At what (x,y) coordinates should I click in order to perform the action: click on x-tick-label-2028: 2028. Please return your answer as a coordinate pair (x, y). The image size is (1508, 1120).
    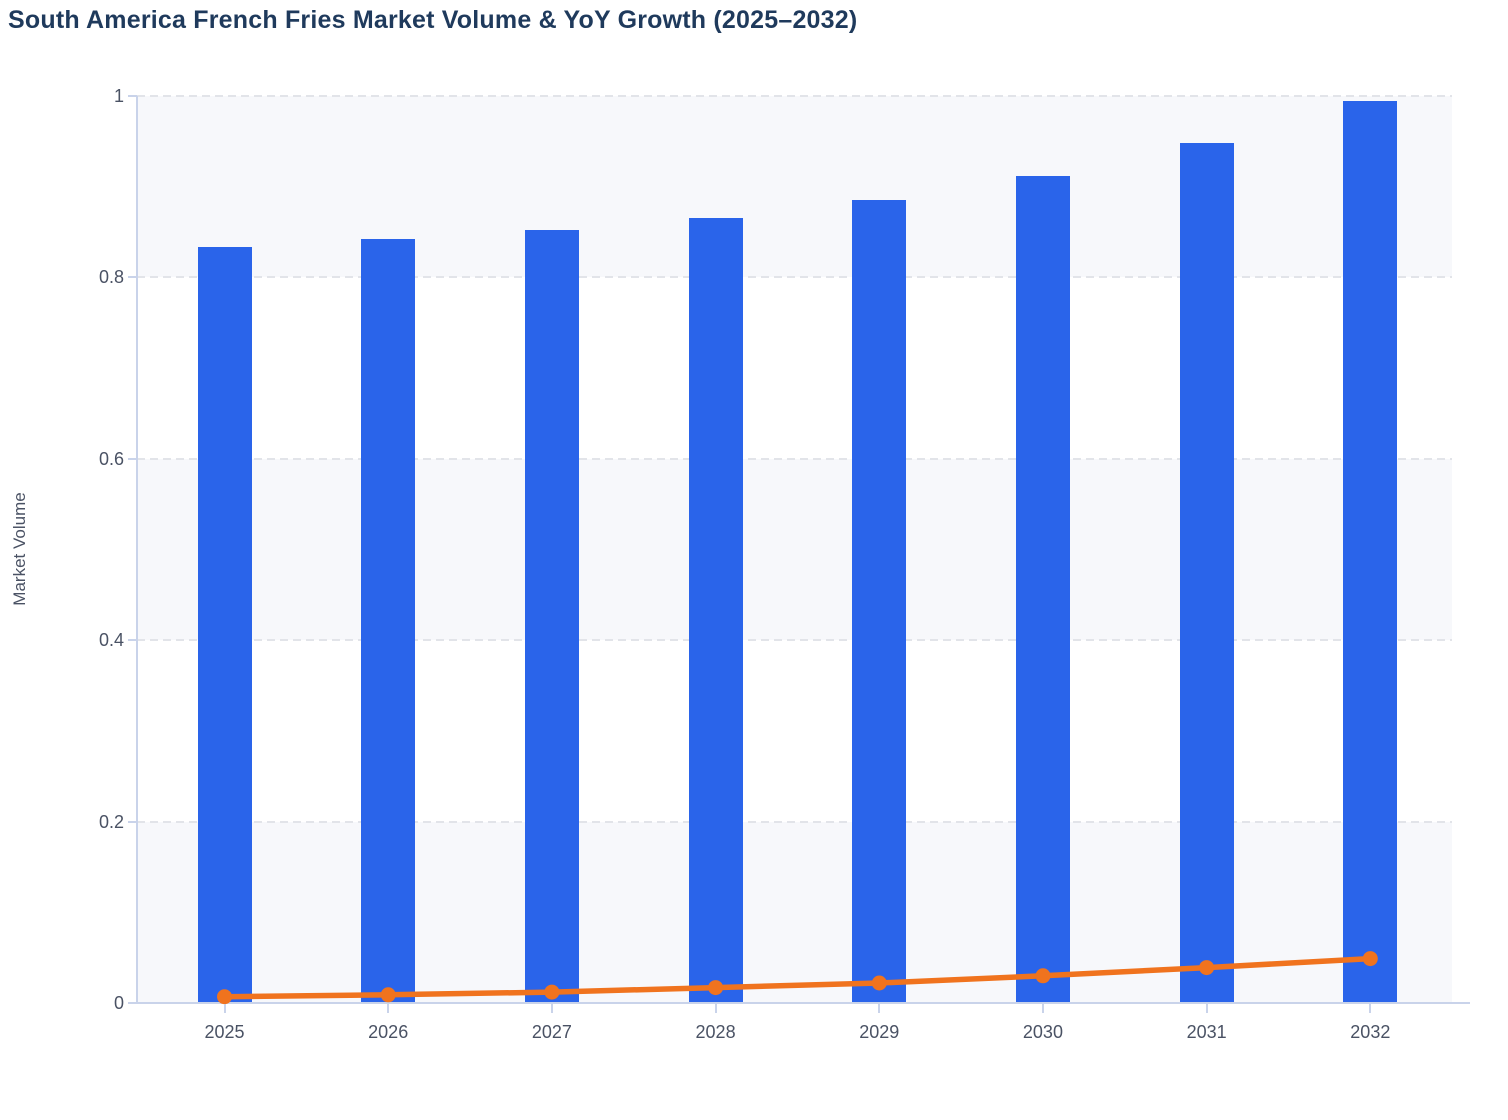
    Looking at the image, I should click on (715, 1032).